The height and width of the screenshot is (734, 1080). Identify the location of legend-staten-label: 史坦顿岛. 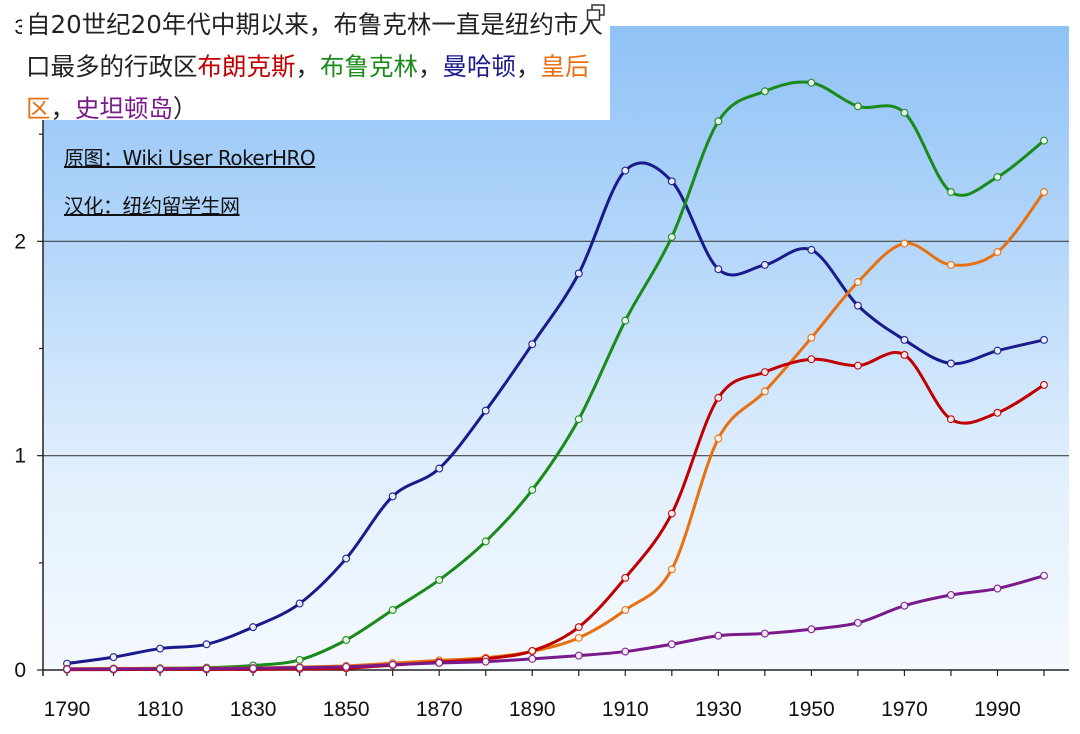
(124, 108).